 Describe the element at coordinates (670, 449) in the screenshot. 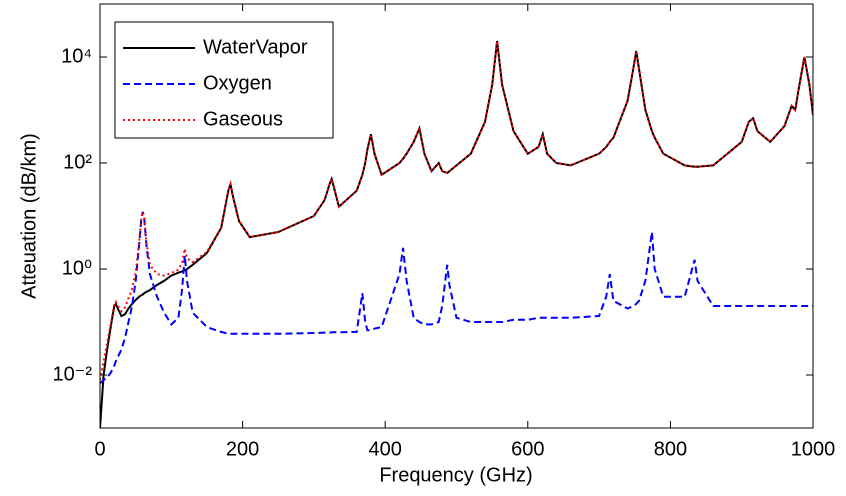

I see `x-tick-label: 800` at that location.